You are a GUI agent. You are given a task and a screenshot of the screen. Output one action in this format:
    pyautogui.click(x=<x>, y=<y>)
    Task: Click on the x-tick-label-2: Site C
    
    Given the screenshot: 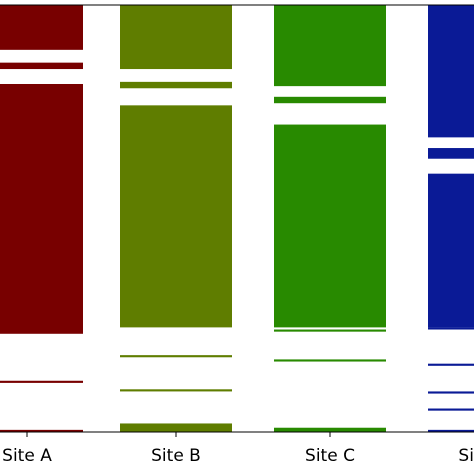 What is the action you would take?
    pyautogui.click(x=330, y=456)
    